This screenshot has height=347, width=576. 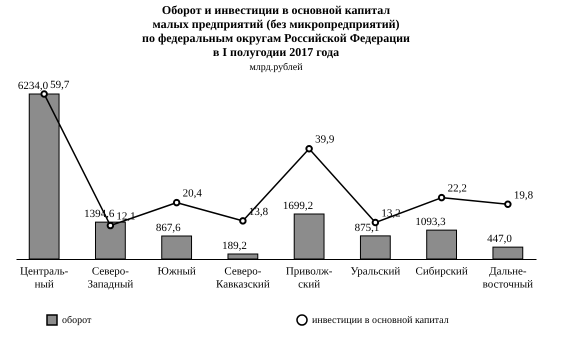 I want to click on x-tick-label: Уральский, so click(x=375, y=272).